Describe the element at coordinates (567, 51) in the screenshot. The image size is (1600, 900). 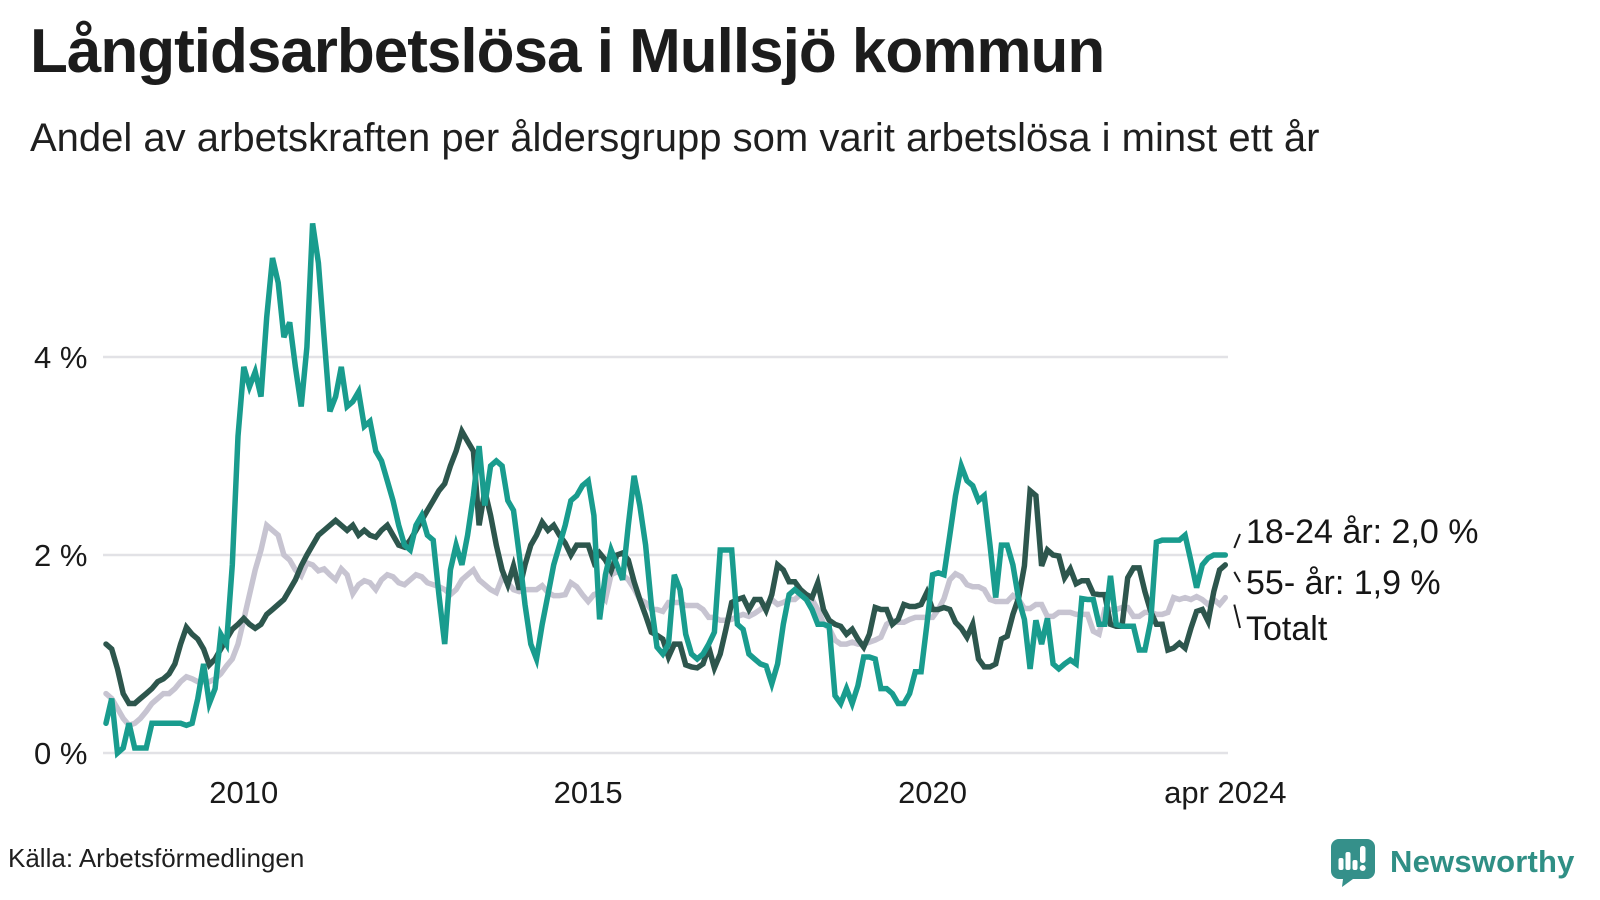
I see `page-title: Långtidsarbetslösa i Mullsjö kommun` at that location.